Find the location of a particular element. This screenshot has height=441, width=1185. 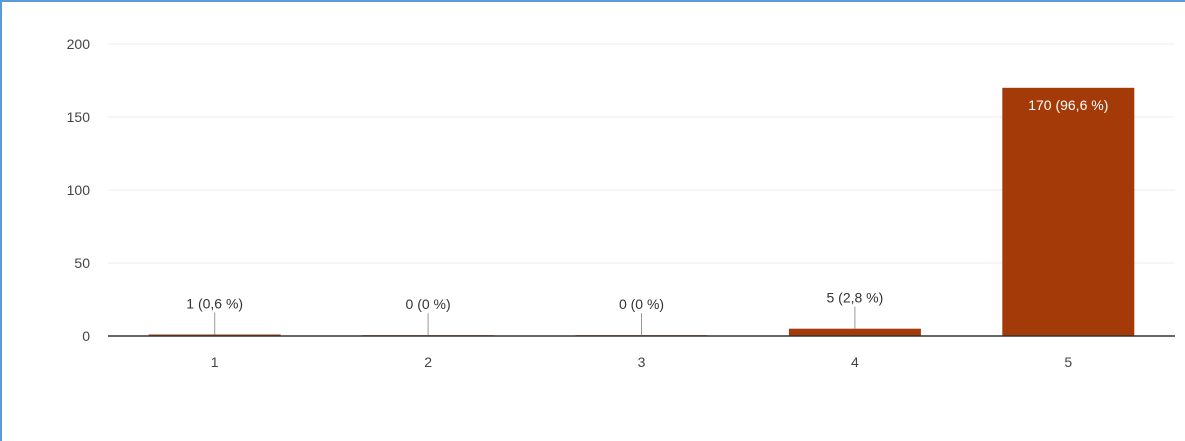

x-tick-label: 2 is located at coordinates (428, 362).